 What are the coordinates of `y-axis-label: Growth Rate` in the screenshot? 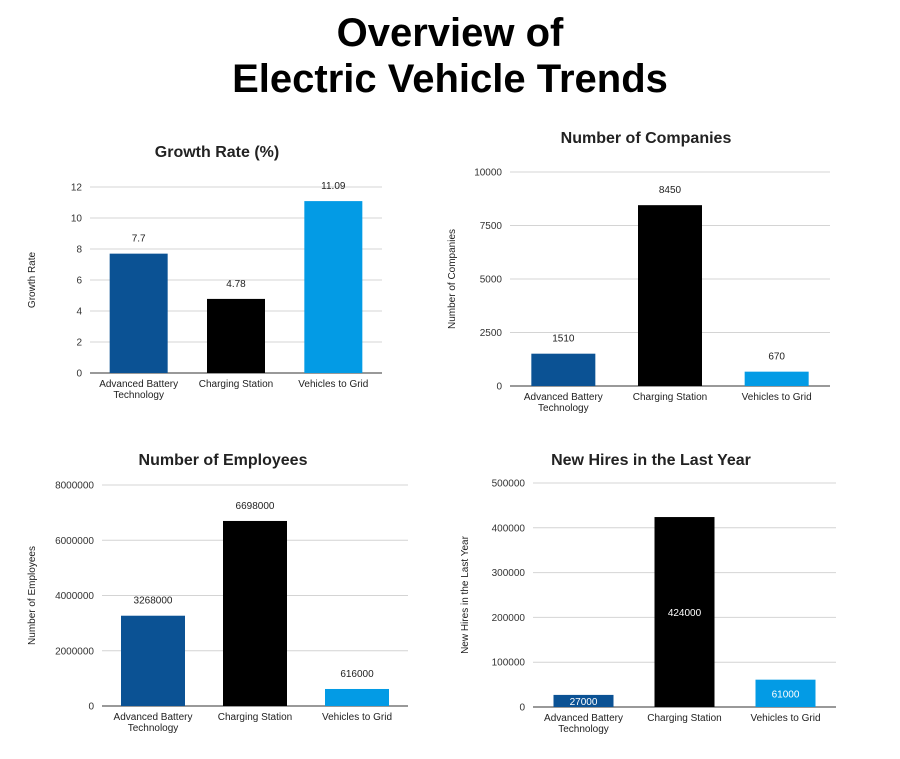 It's located at (32, 279).